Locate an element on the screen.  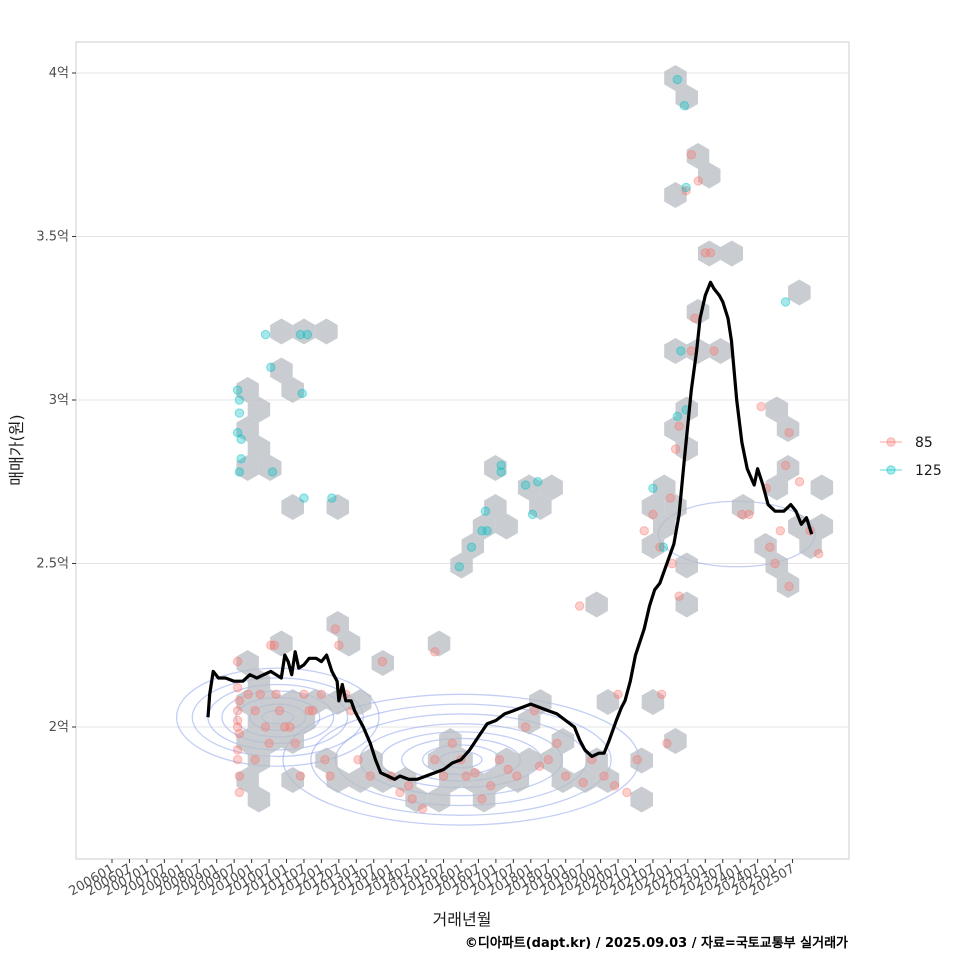
y-tick-label: 3.5억 is located at coordinates (52, 237).